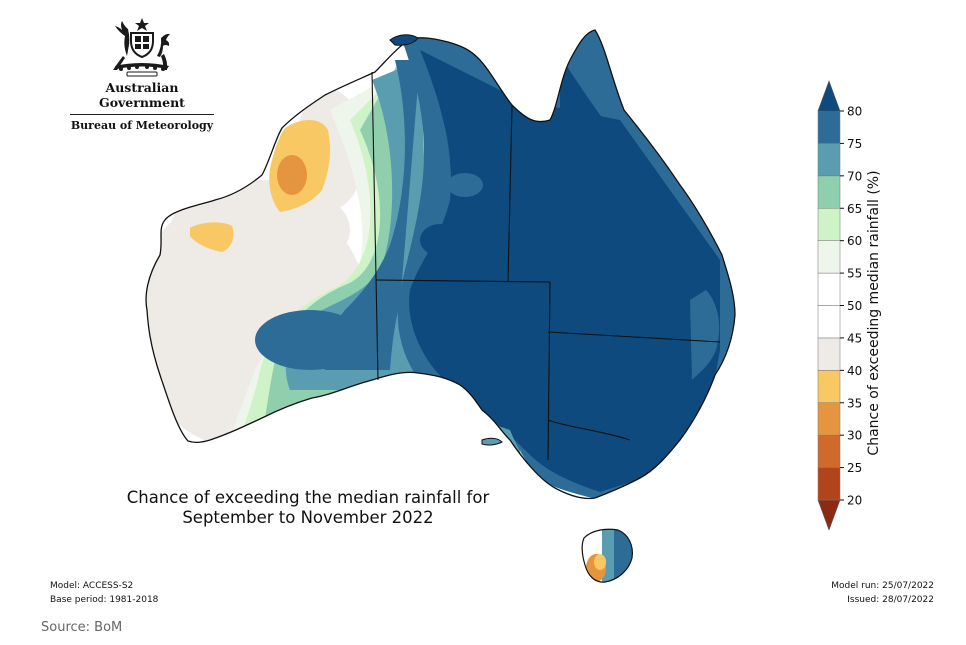  Describe the element at coordinates (854, 306) in the screenshot. I see `colorbar-tick-label: 50` at that location.